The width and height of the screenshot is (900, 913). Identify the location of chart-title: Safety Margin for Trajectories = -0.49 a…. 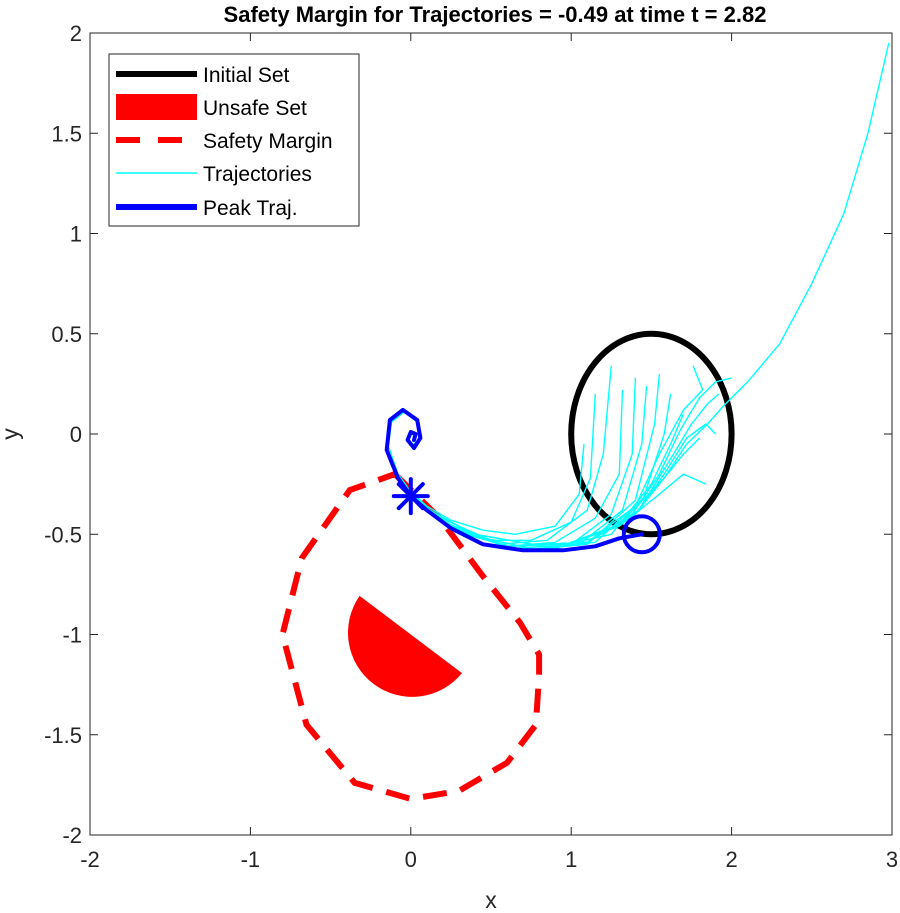
(495, 14).